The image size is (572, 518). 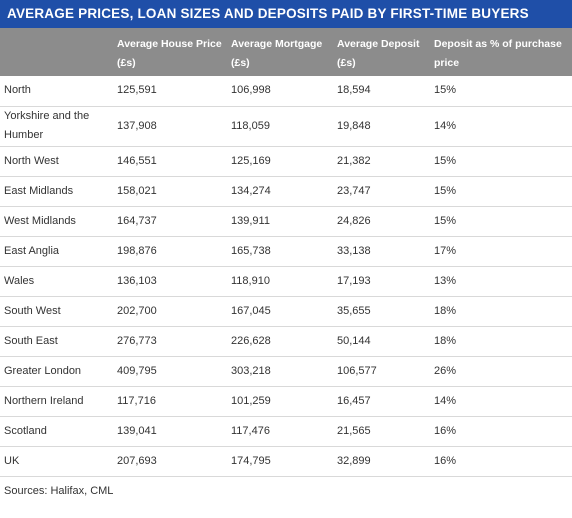 What do you see at coordinates (19, 280) in the screenshot?
I see `region-cell: Wales` at bounding box center [19, 280].